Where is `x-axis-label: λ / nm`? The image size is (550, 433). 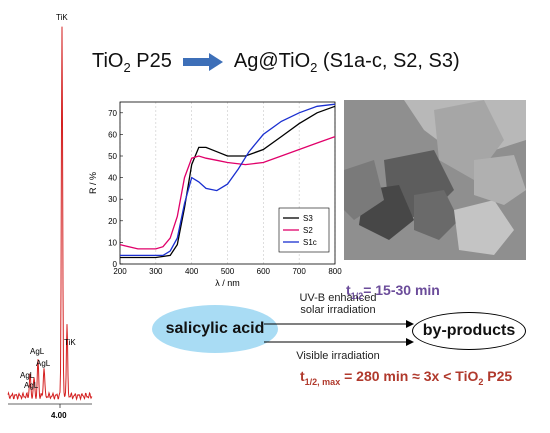
x-axis-label: λ / nm is located at coordinates (227, 283).